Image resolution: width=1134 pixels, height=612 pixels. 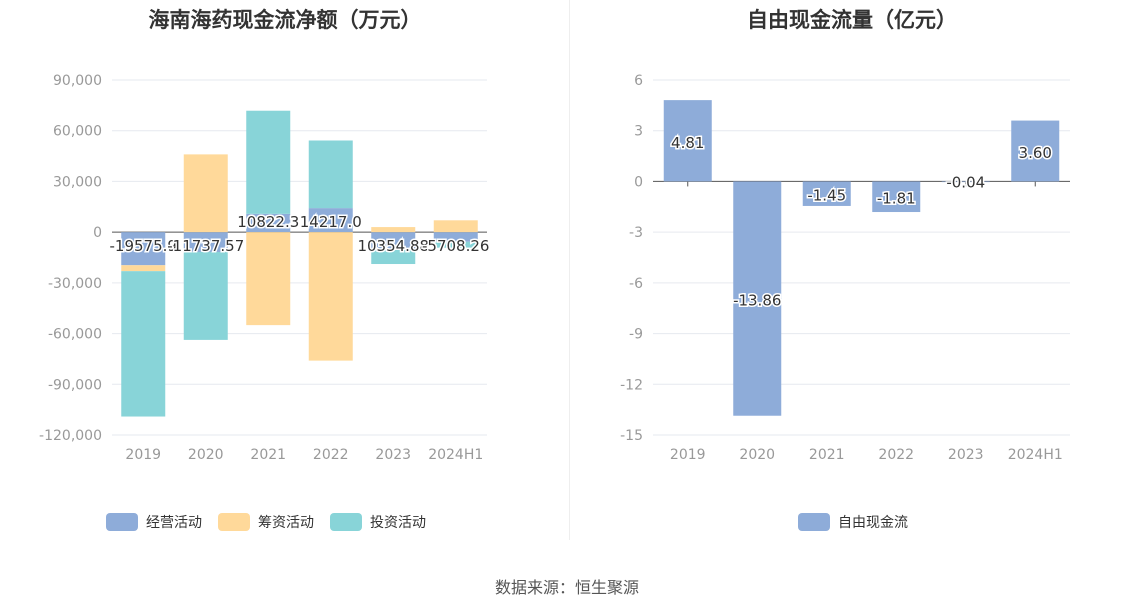 What do you see at coordinates (638, 132) in the screenshot?
I see `right-y-tick-label: 3` at bounding box center [638, 132].